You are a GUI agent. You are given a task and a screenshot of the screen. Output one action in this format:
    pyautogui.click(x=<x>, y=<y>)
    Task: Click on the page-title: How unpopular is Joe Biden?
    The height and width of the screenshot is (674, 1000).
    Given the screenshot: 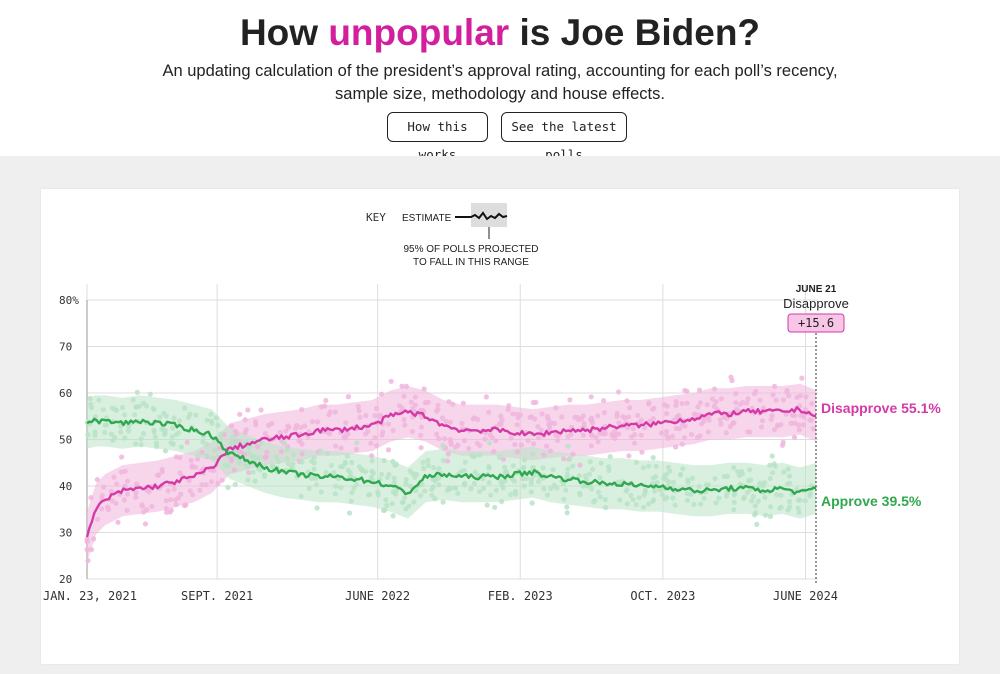 What is the action you would take?
    pyautogui.click(x=500, y=33)
    